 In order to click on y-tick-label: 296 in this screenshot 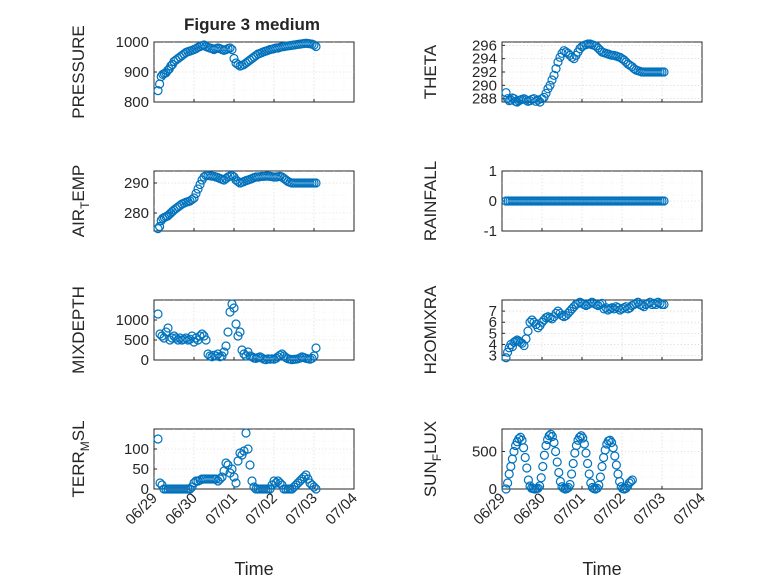, I will do `click(484, 45)`.